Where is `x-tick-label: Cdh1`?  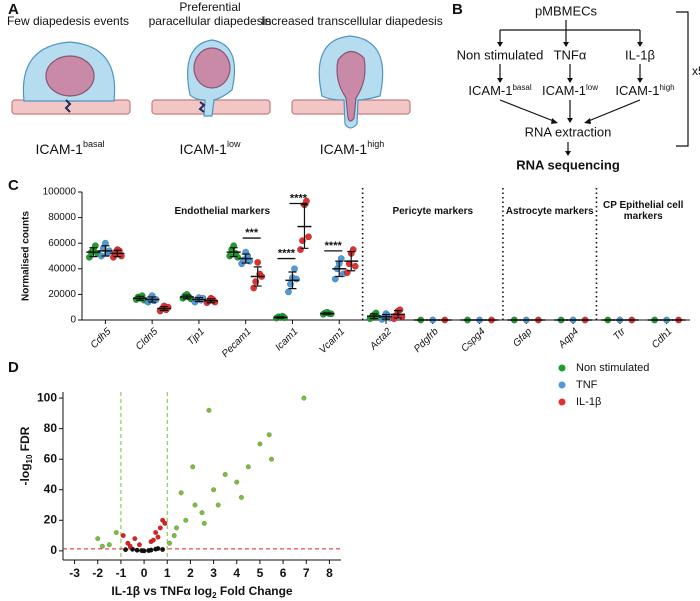
x-tick-label: Cdh1 is located at coordinates (662, 338).